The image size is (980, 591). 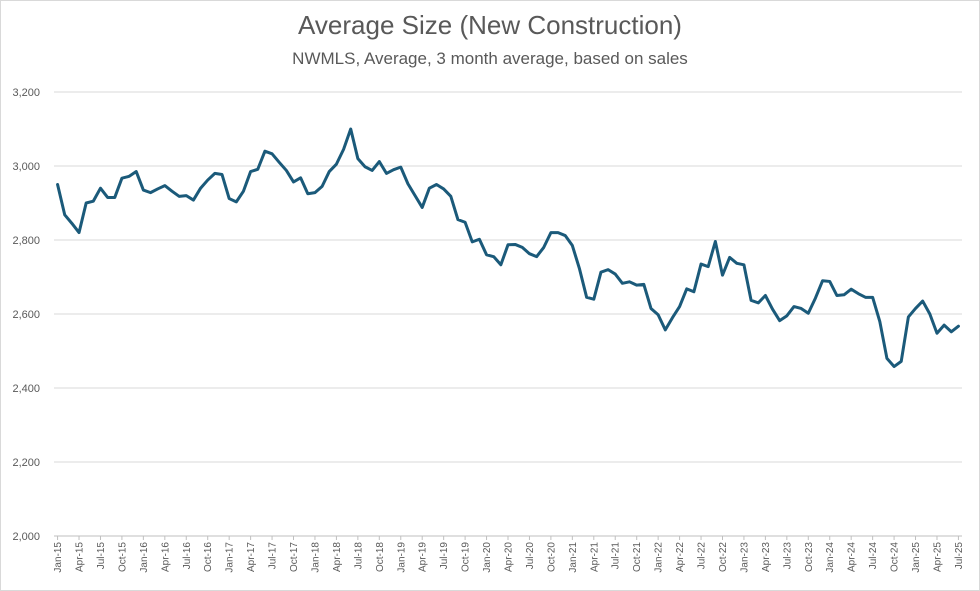 What do you see at coordinates (702, 556) in the screenshot?
I see `x-tick-label: Jul-22` at bounding box center [702, 556].